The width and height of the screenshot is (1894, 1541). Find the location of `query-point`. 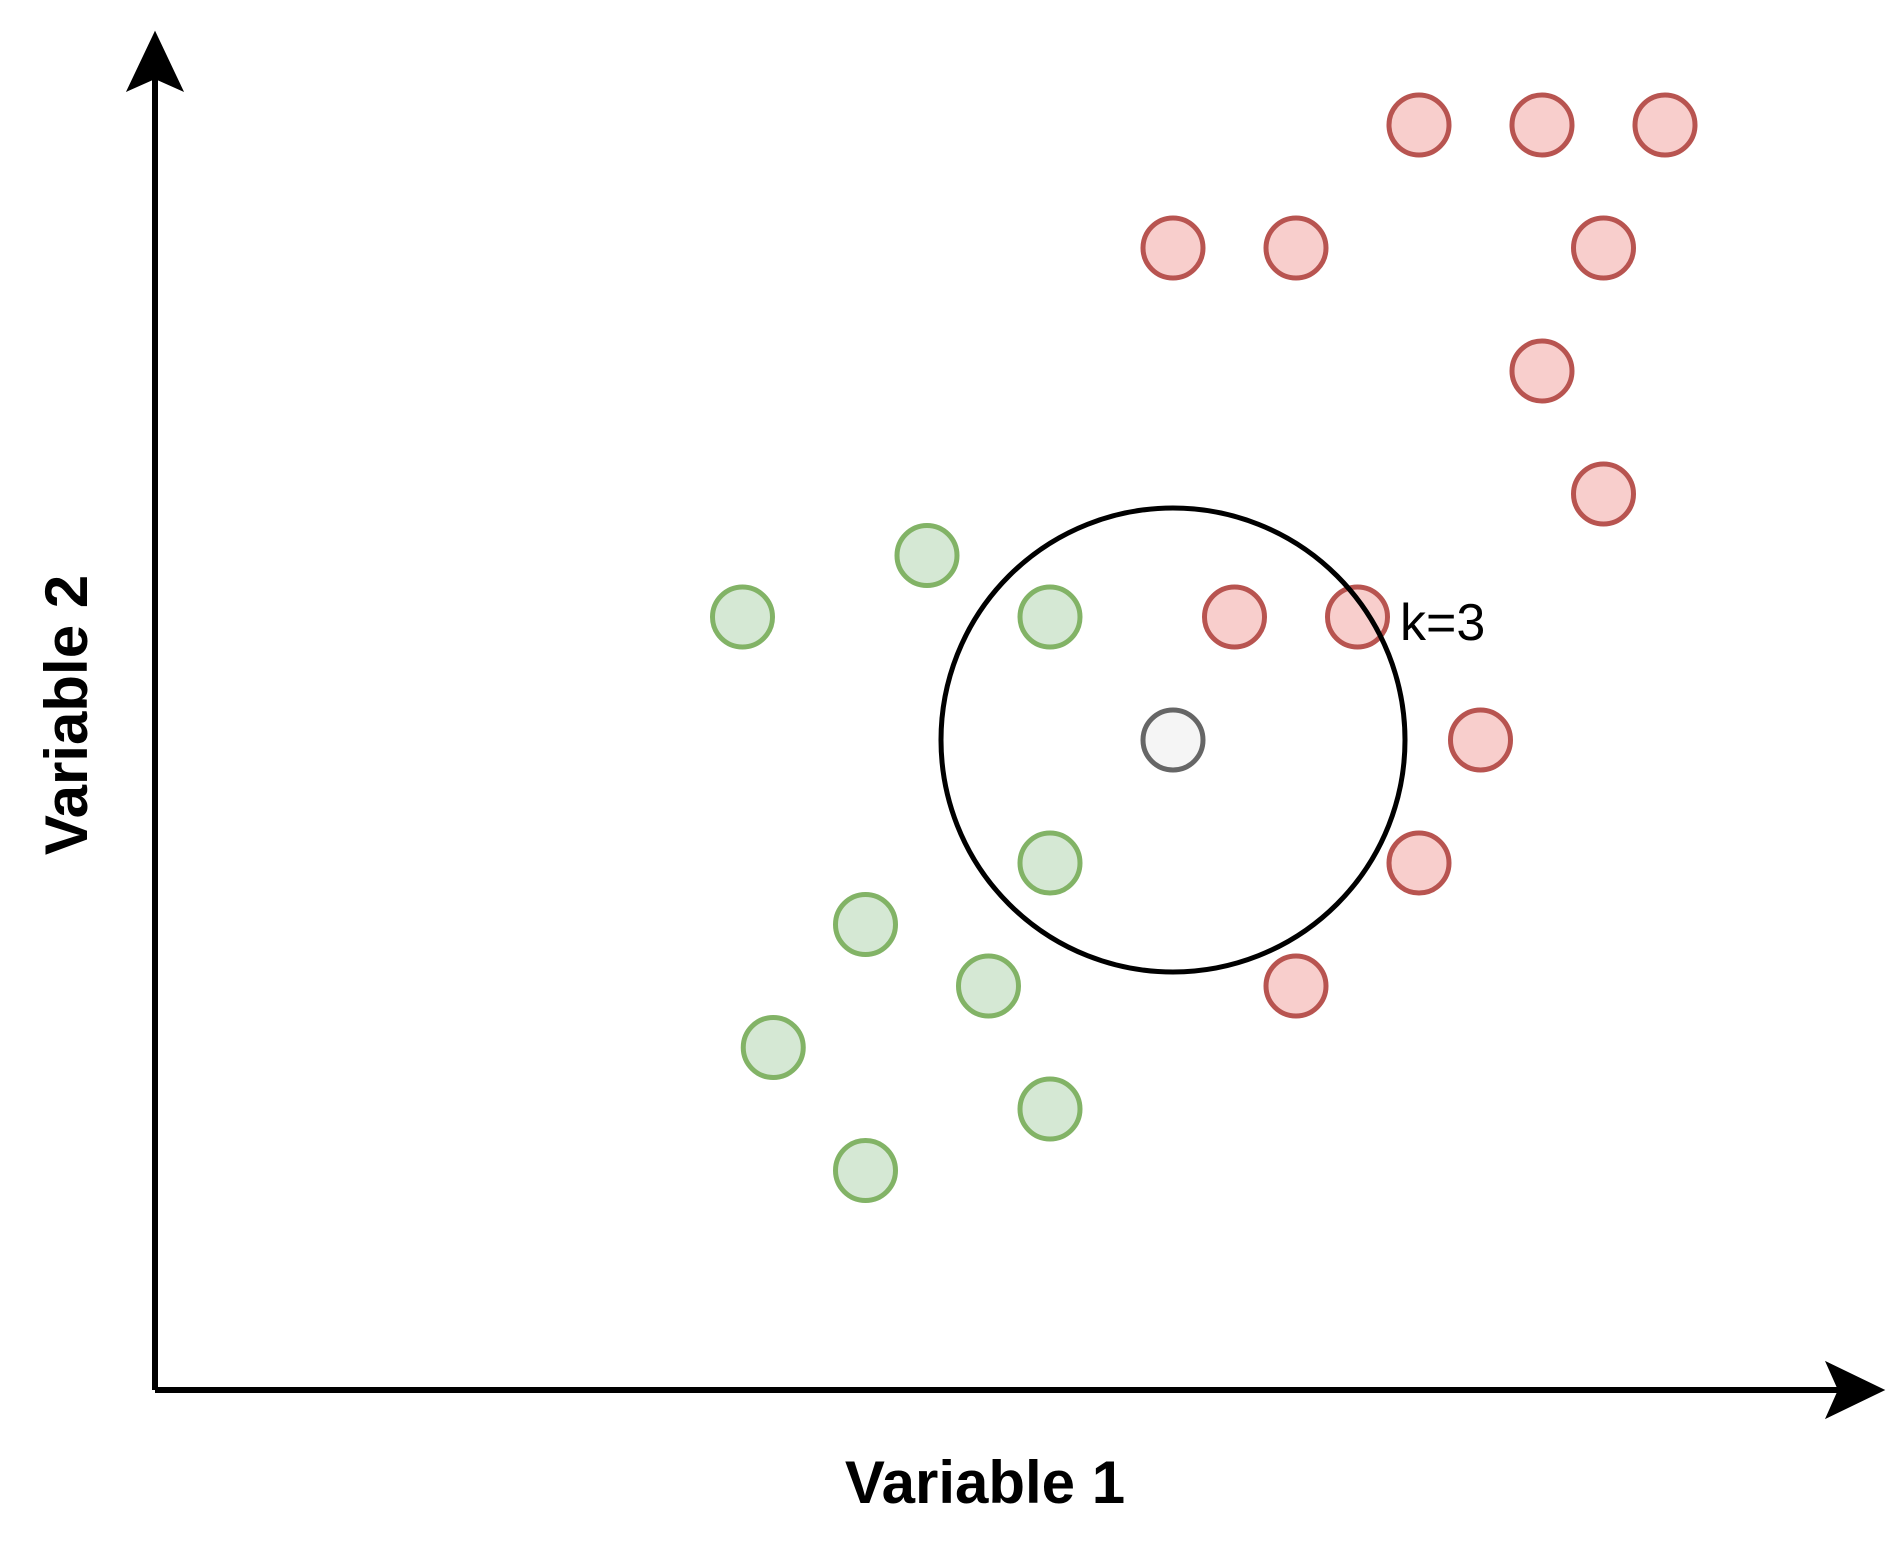

query-point is located at coordinates (1173, 740).